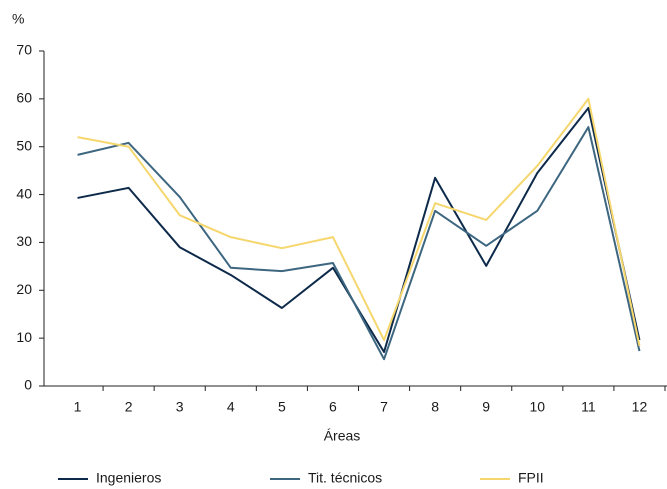  Describe the element at coordinates (28, 385) in the screenshot. I see `y-tick-label: 0` at that location.